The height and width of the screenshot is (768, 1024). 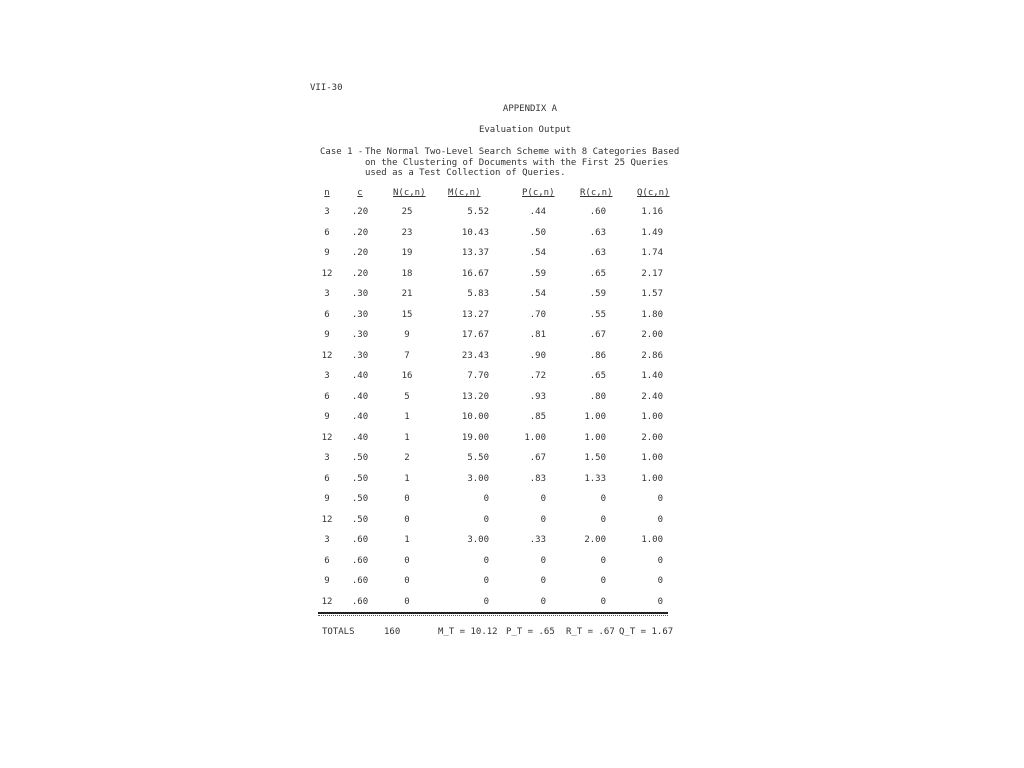 What do you see at coordinates (537, 355) in the screenshot?
I see `cell-p-c-n: .90` at bounding box center [537, 355].